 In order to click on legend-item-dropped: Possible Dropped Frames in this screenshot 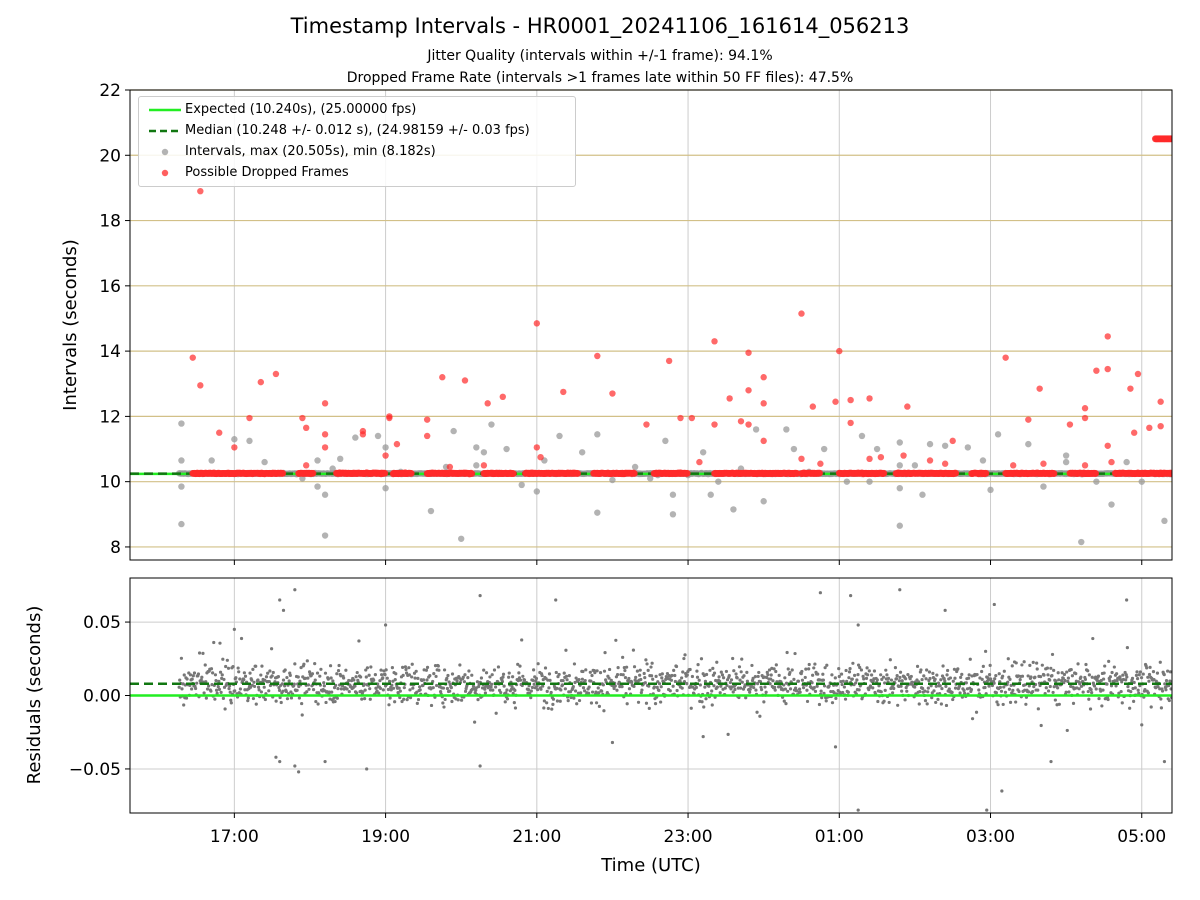, I will do `click(357, 173)`.